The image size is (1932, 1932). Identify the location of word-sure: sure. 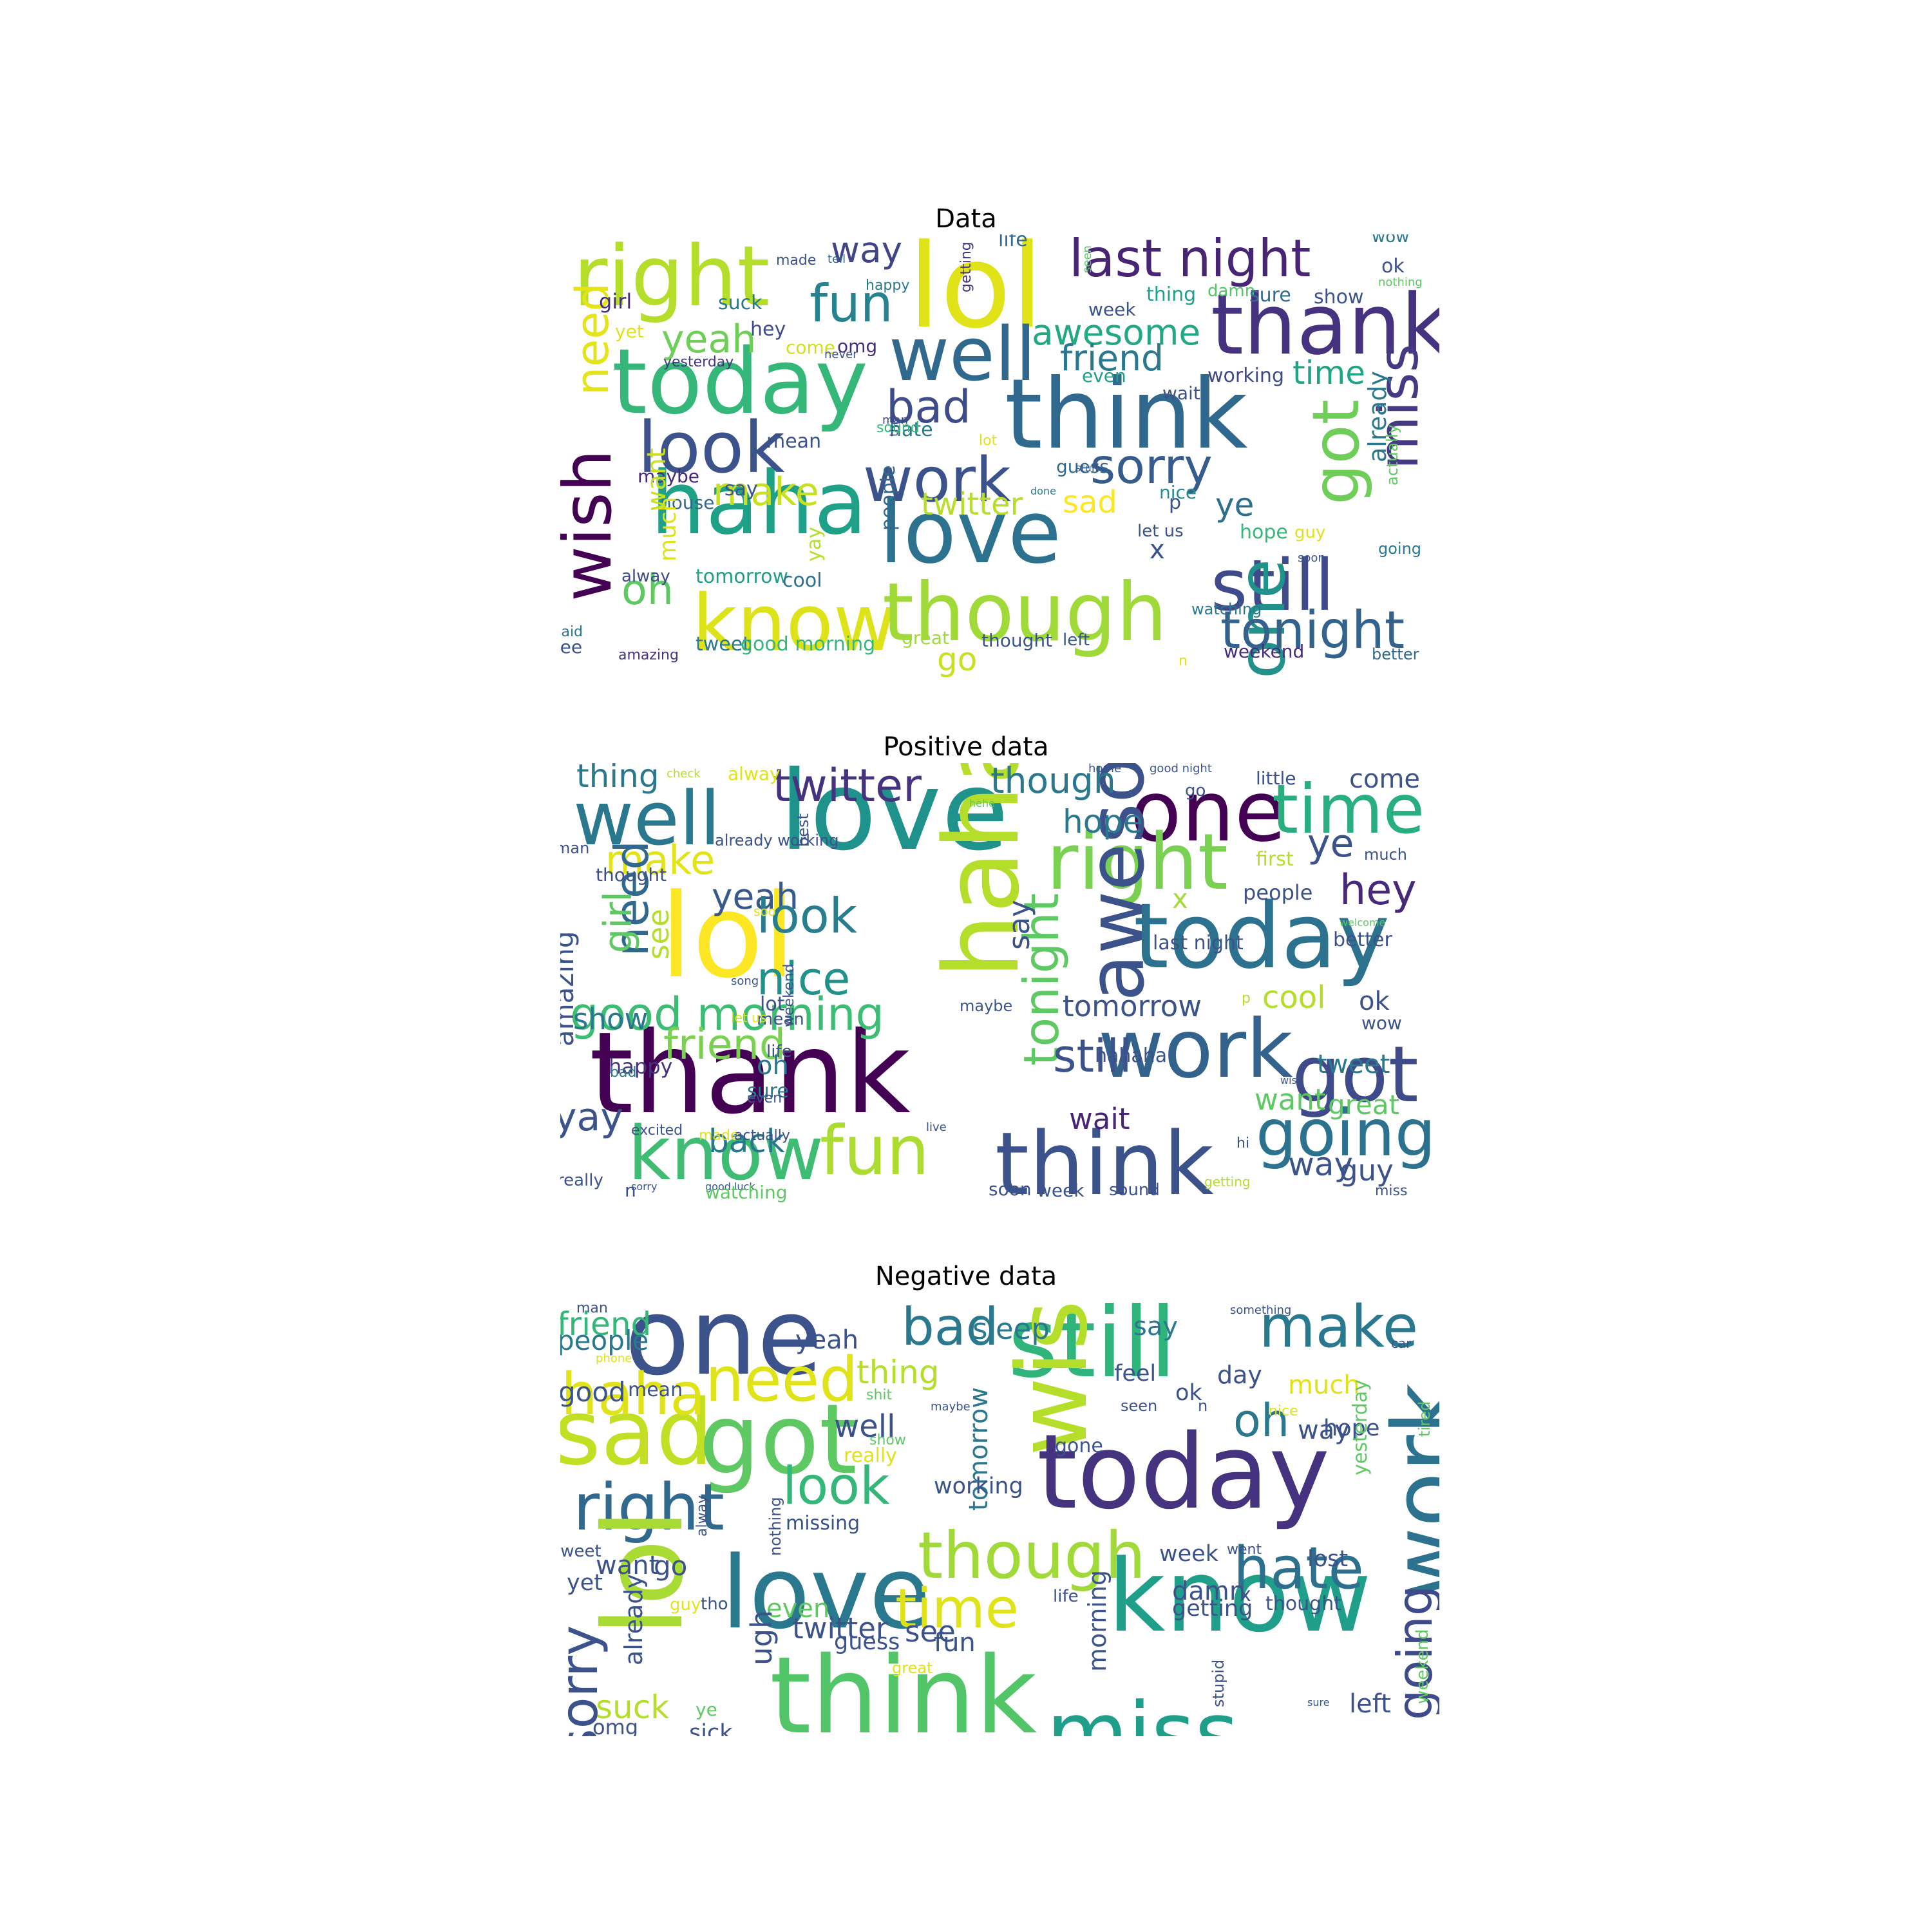
(1270, 295).